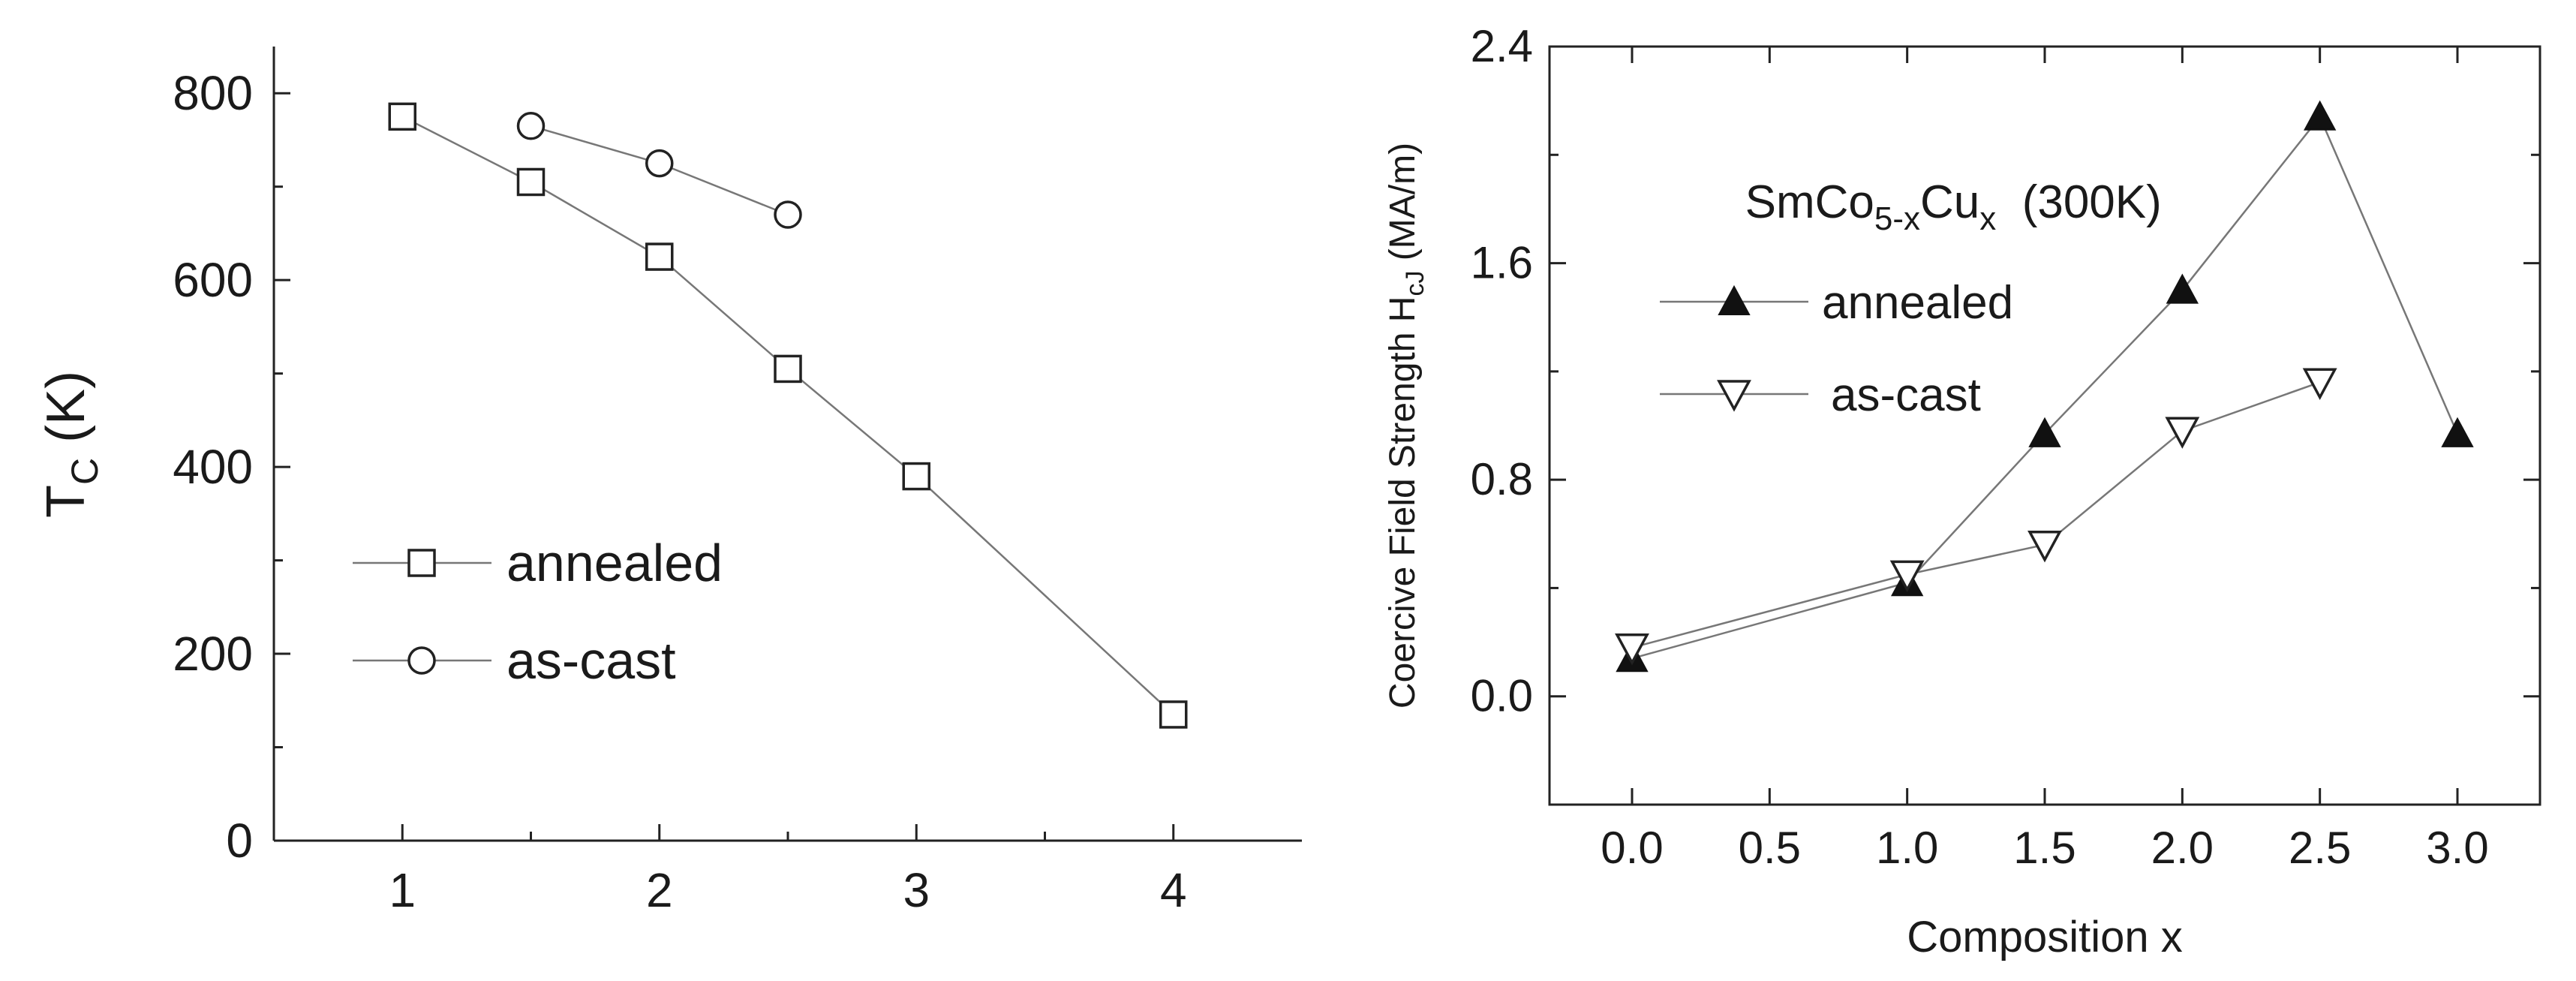 This screenshot has height=981, width=2576. What do you see at coordinates (2182, 848) in the screenshot?
I see `chart2-x-tick-label: 2.0` at bounding box center [2182, 848].